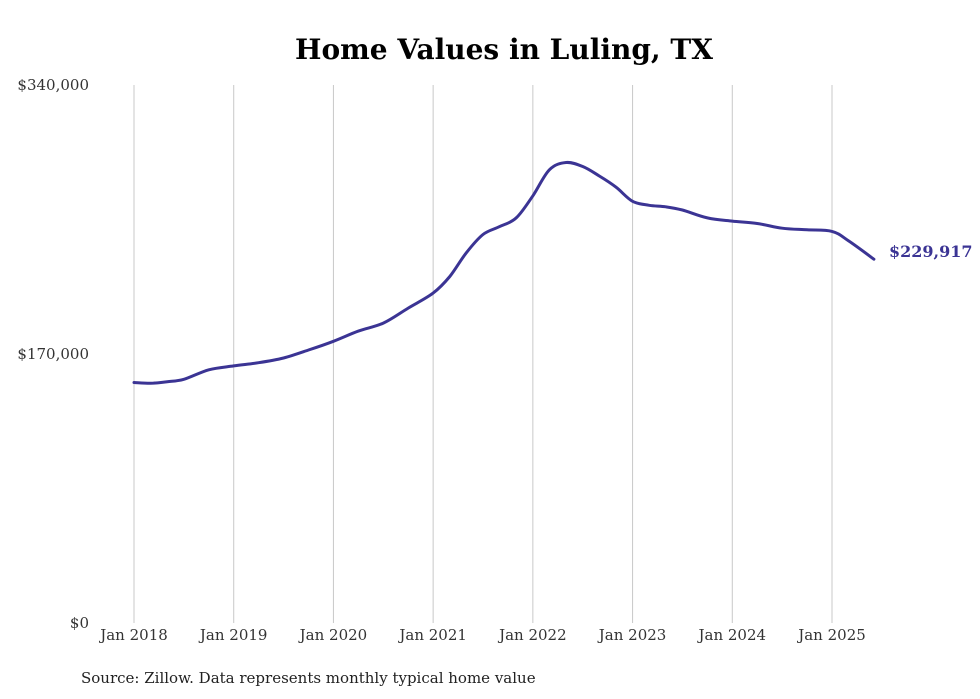  I want to click on chart-title: Home Values in Luling, TX, so click(504, 49).